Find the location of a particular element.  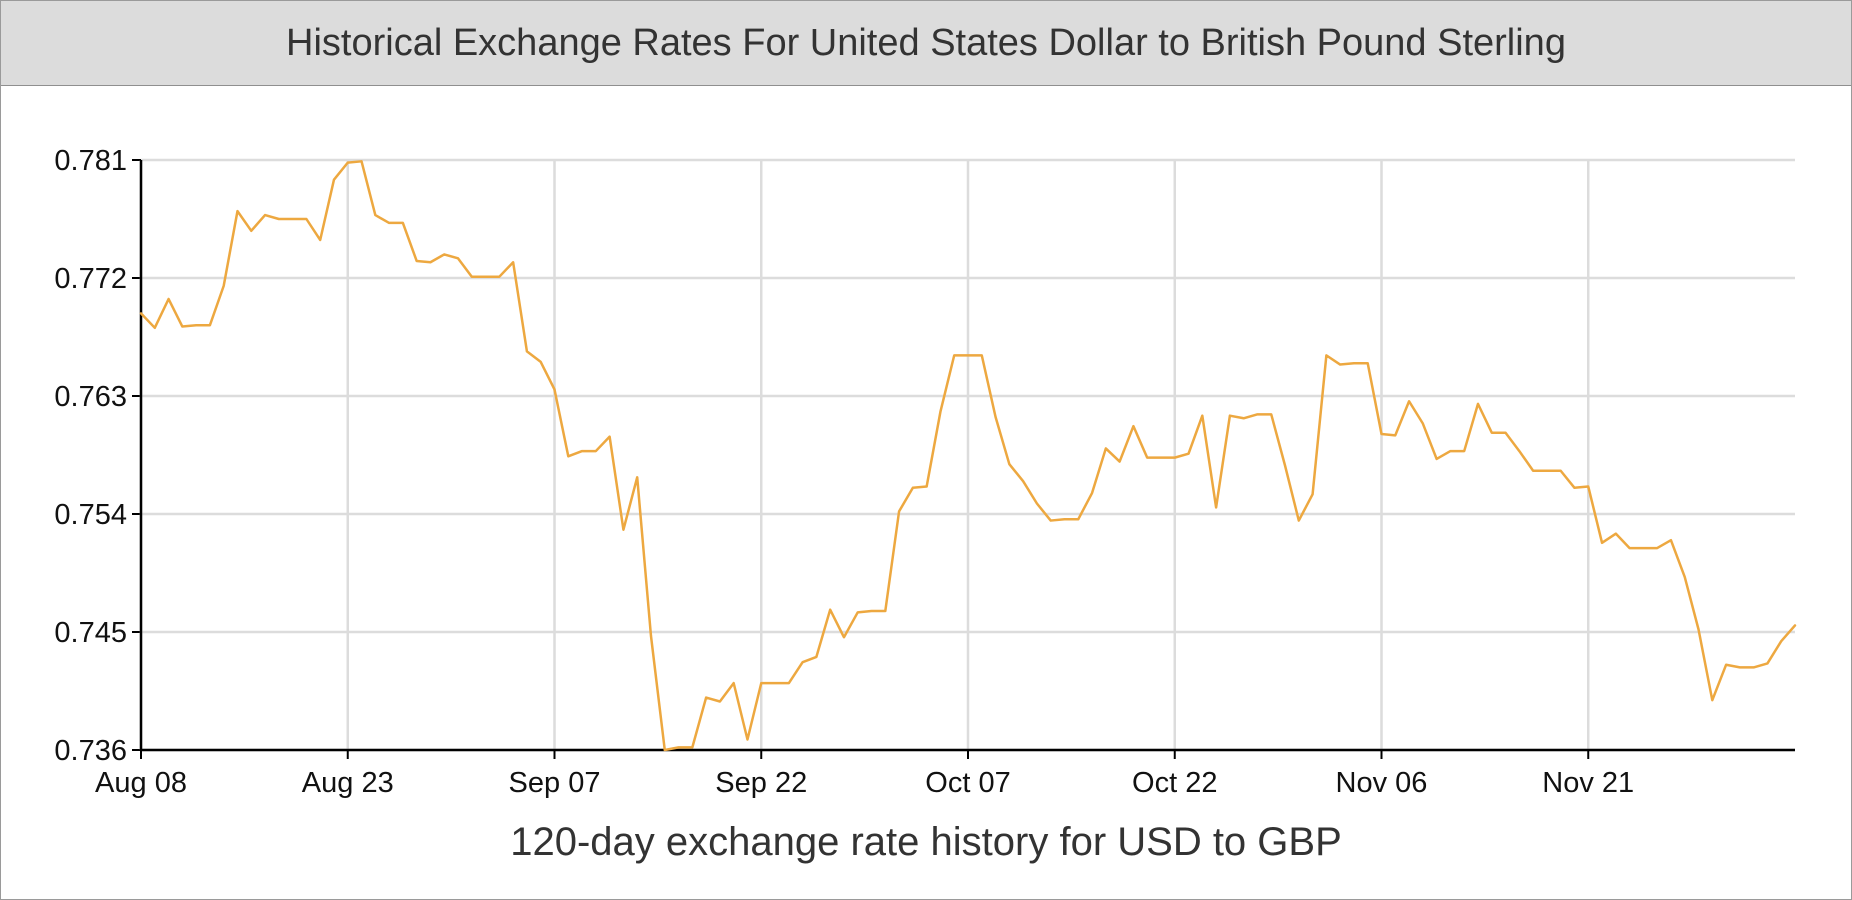

x-tick-label: Aug 08 is located at coordinates (141, 783).